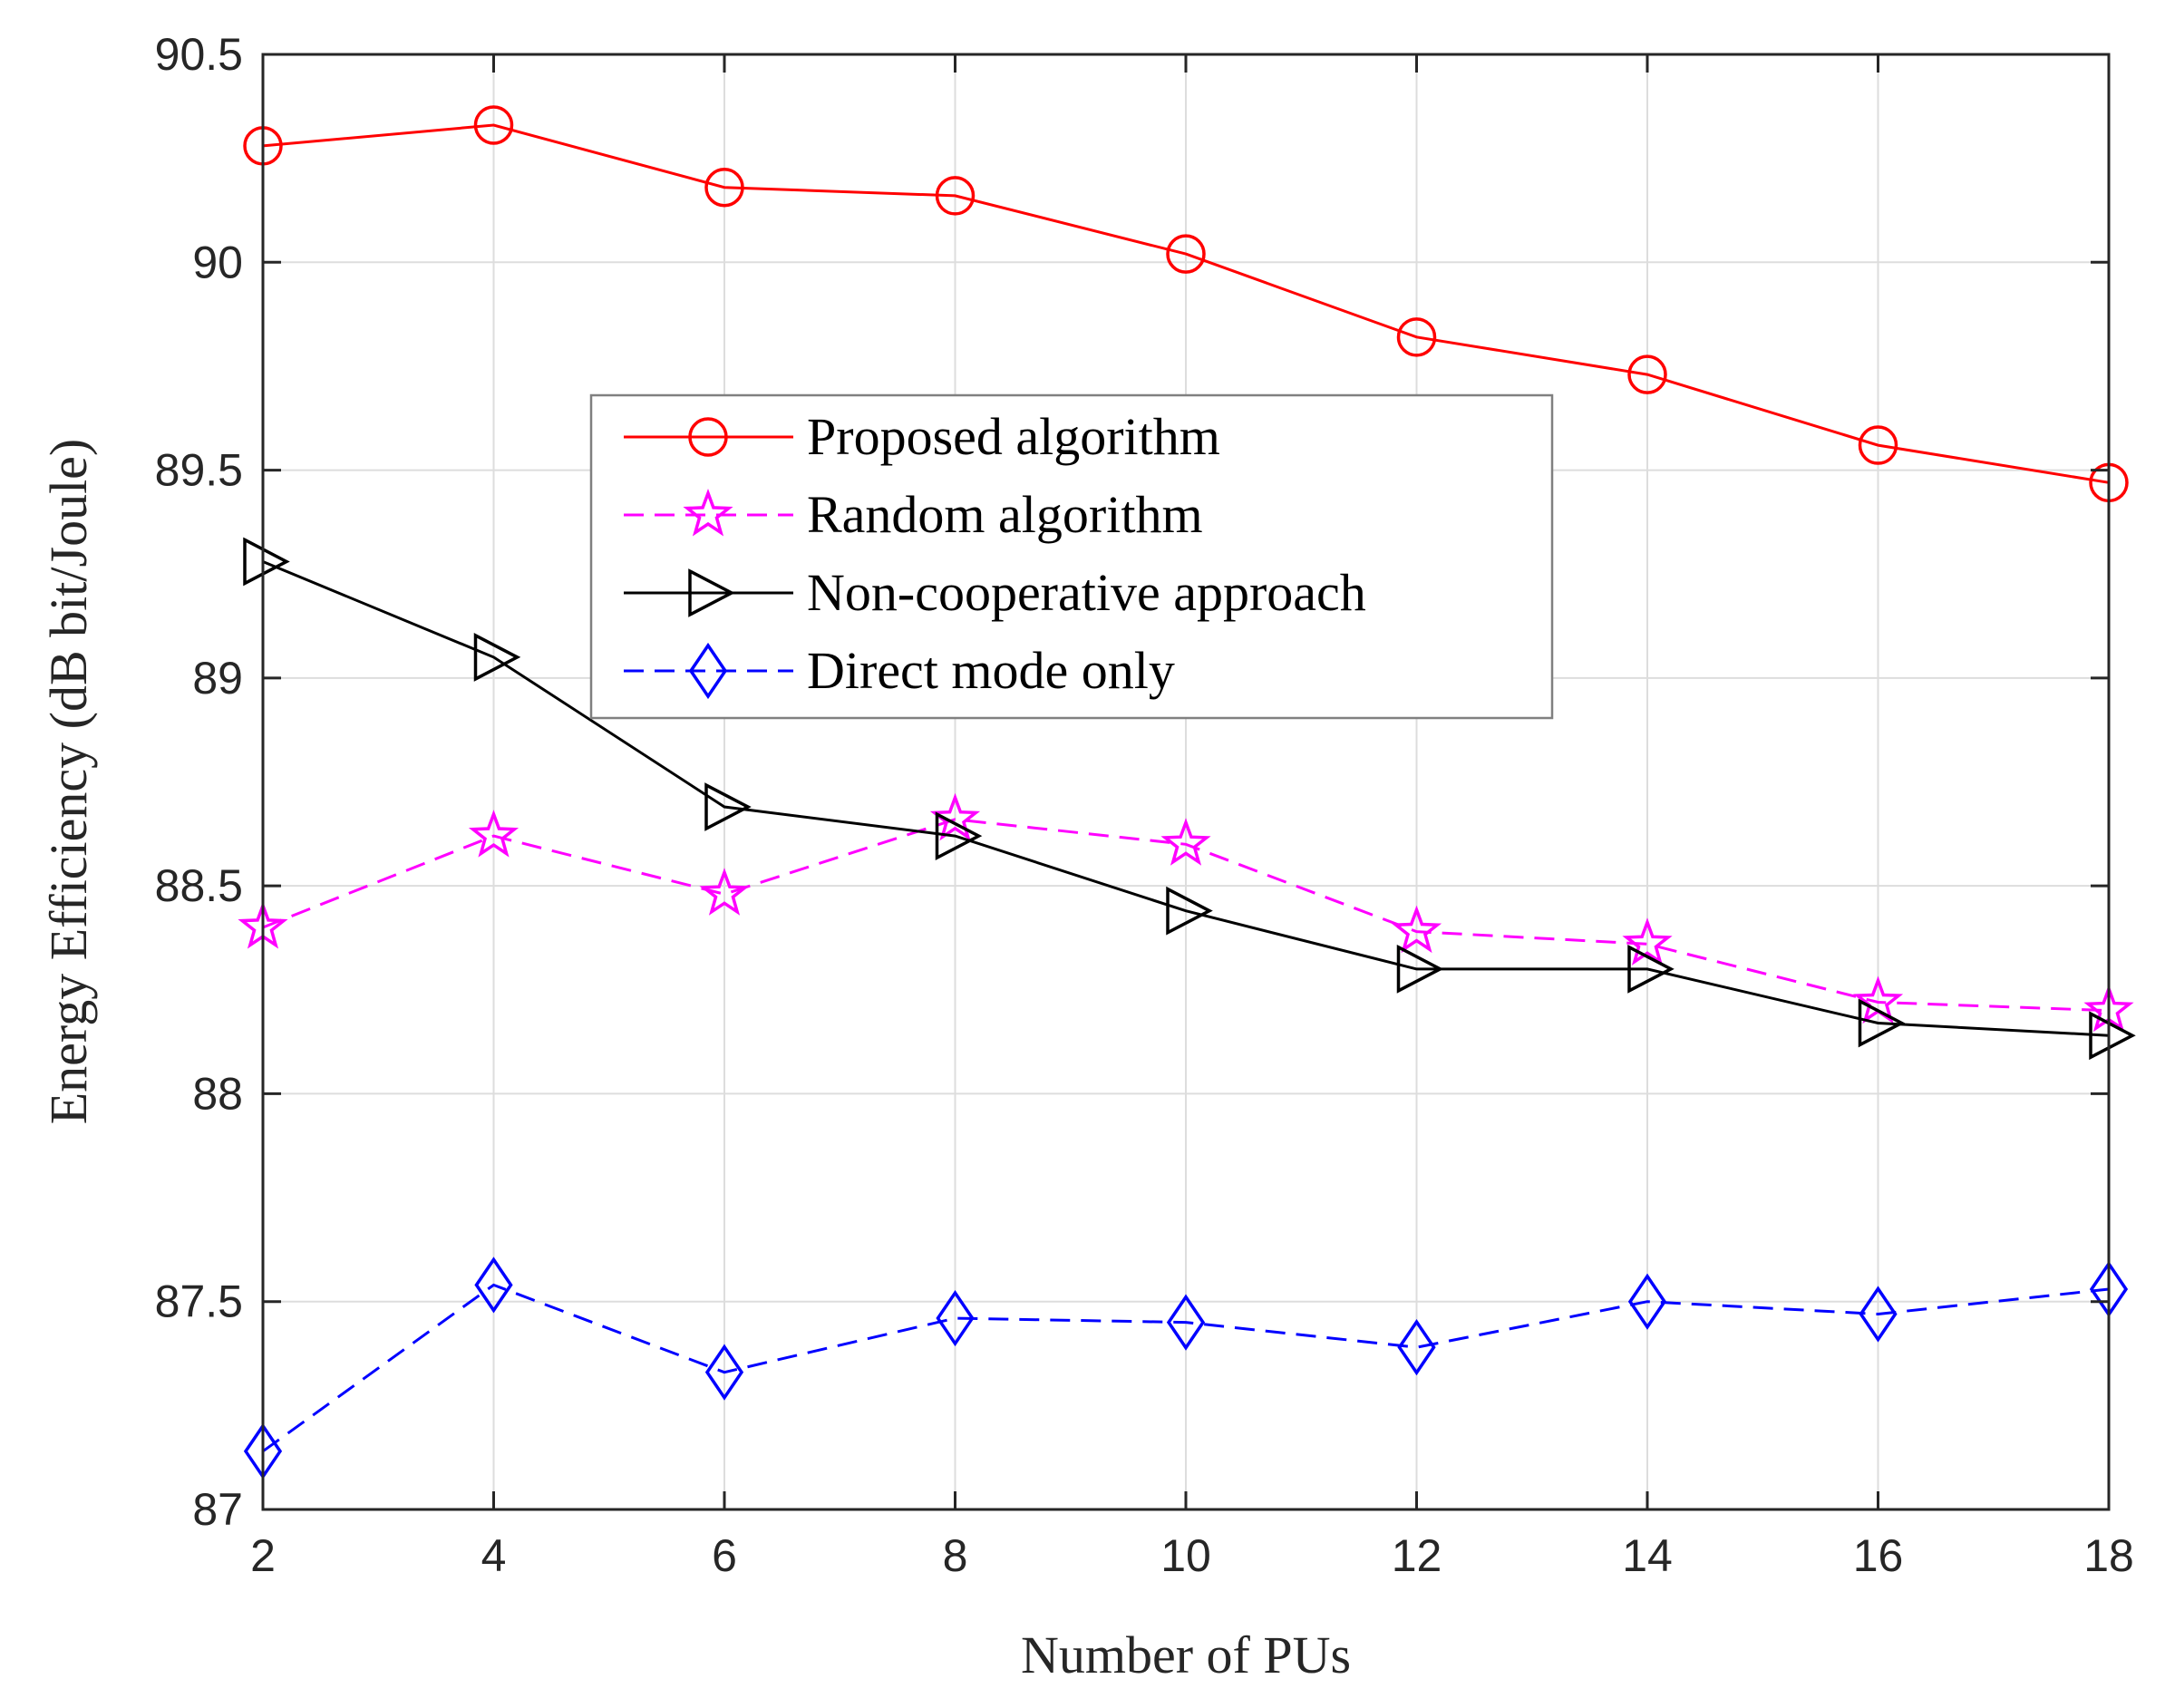 This screenshot has height=1708, width=2165. What do you see at coordinates (1186, 1655) in the screenshot?
I see `x-axis-label: Number of PUs` at bounding box center [1186, 1655].